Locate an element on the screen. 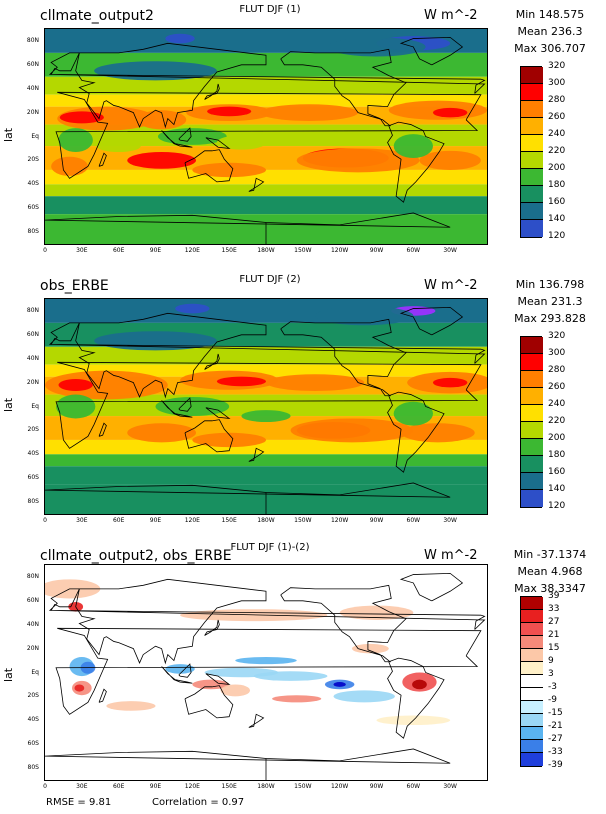  lon-tick-label: 30E is located at coordinates (82, 786).